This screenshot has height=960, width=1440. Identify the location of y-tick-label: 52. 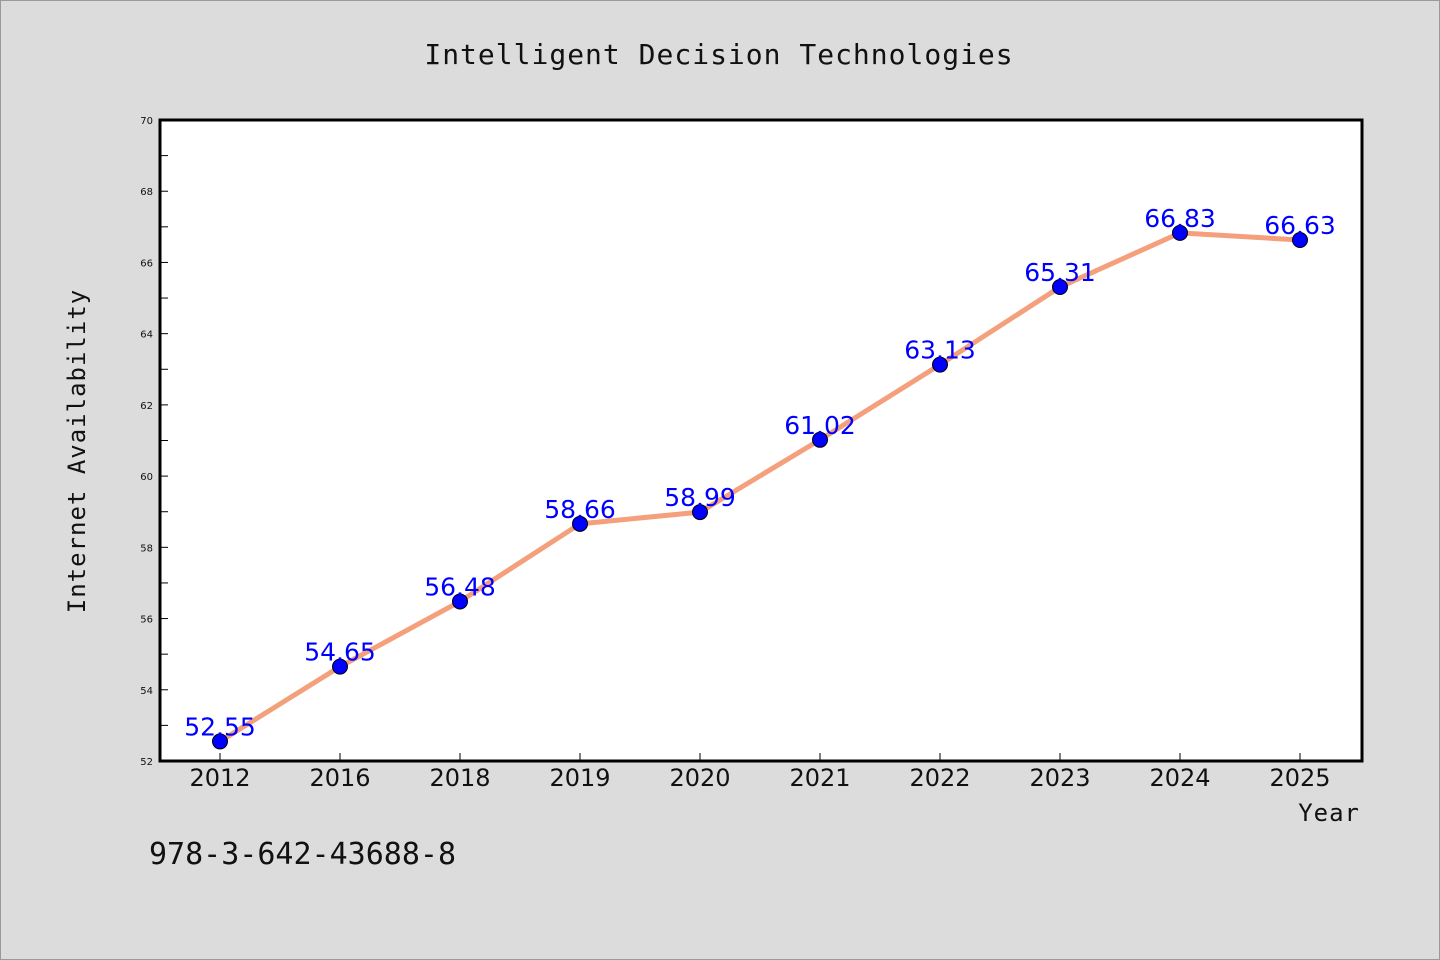
(146, 762).